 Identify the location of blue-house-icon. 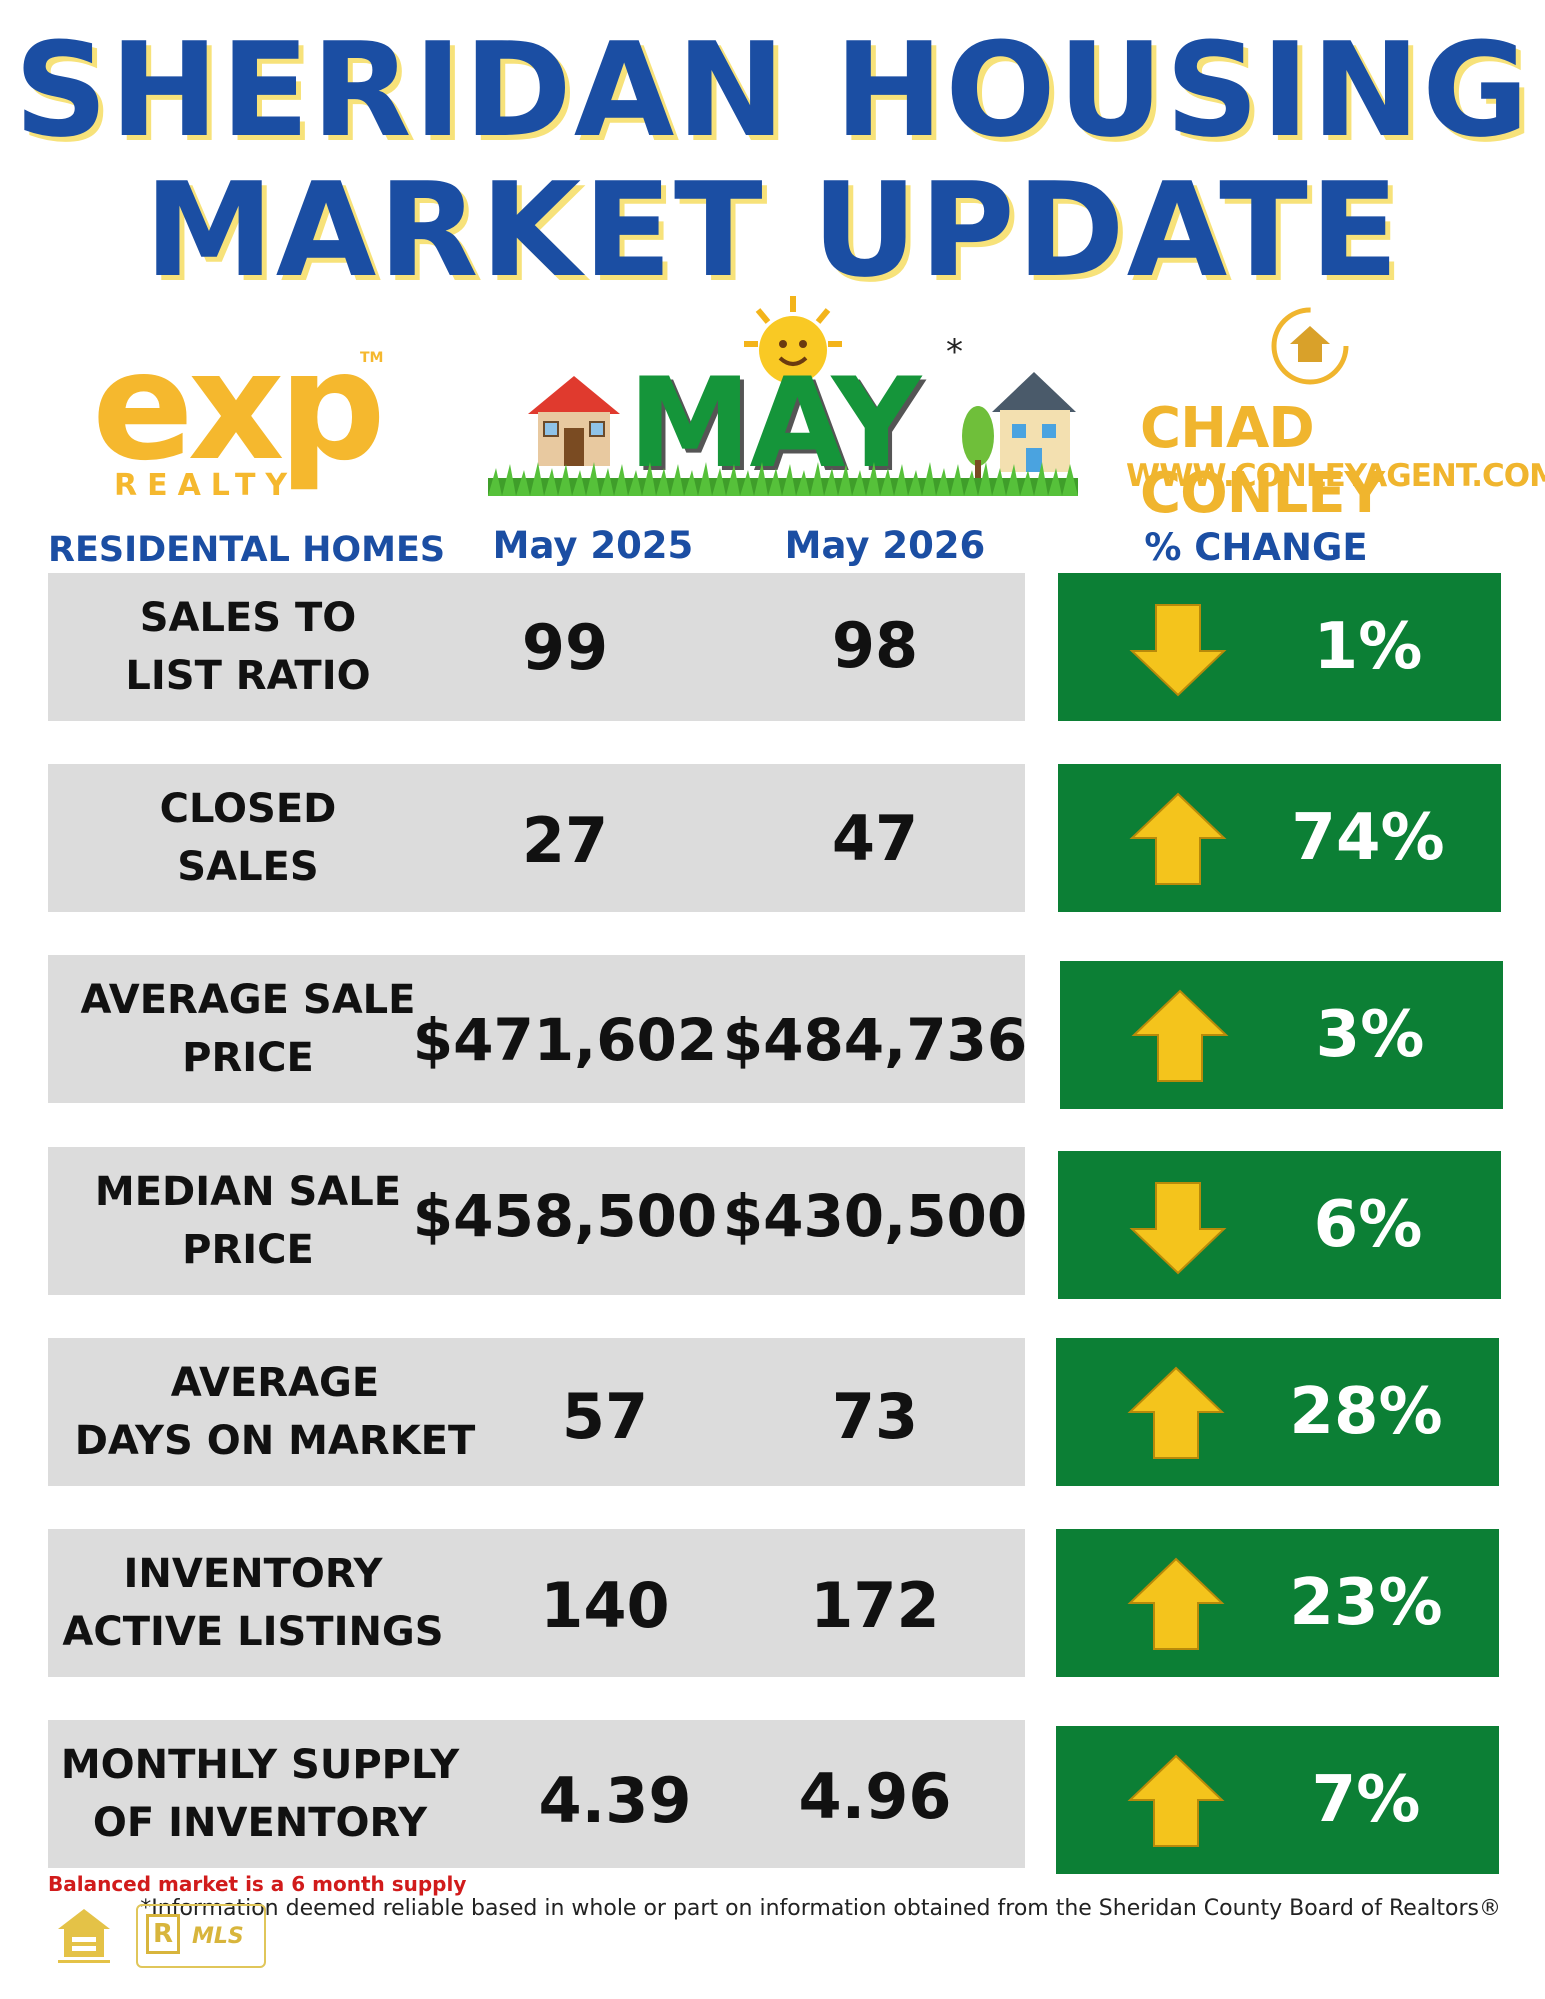
(1034, 422).